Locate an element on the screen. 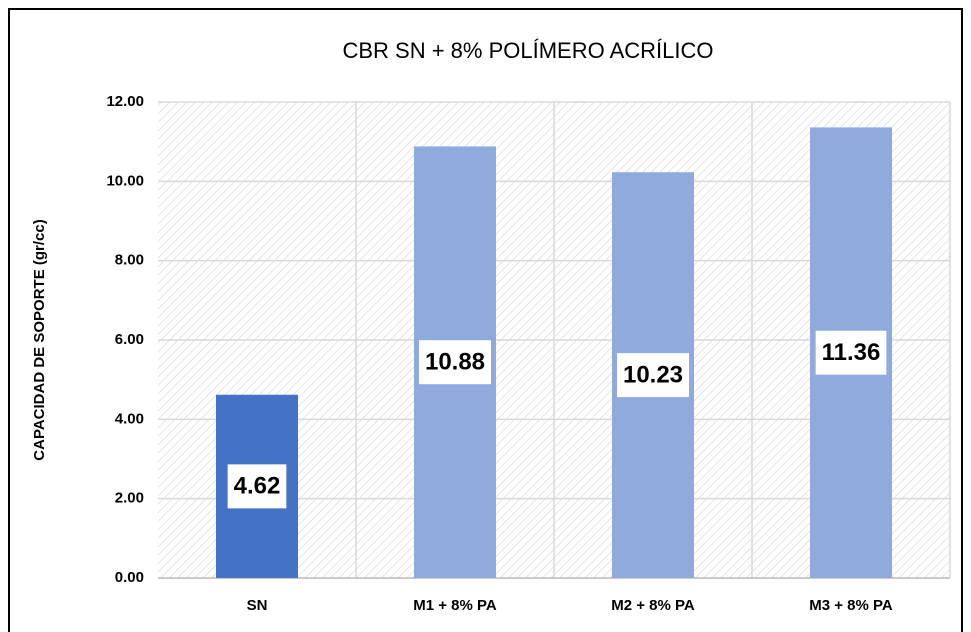 Image resolution: width=971 pixels, height=632 pixels. x-tick-label: M3 + 8% PA is located at coordinates (851, 605).